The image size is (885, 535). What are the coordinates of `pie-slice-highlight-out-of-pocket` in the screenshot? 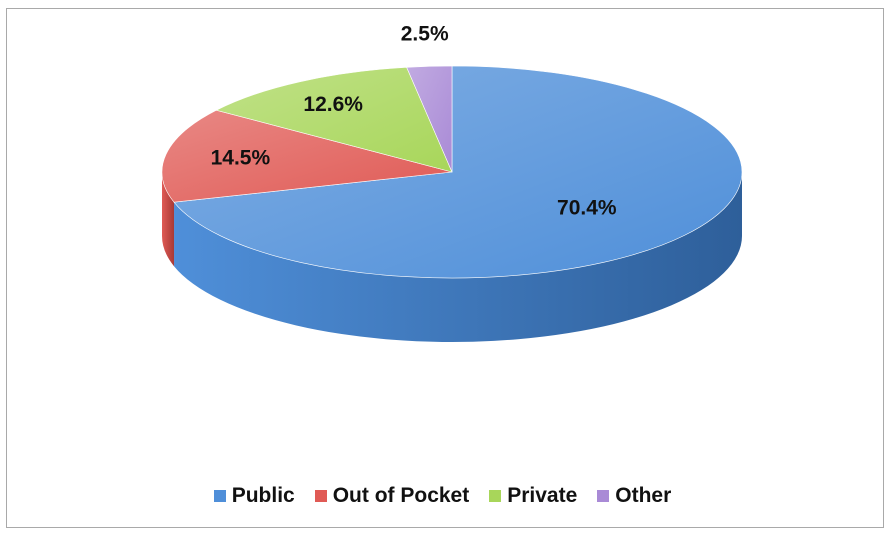 It's located at (307, 156).